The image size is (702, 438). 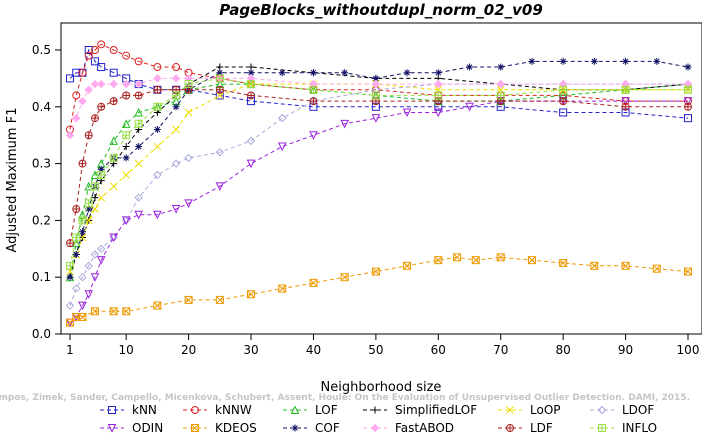 I want to click on legend-item: FastABOD, so click(x=408, y=428).